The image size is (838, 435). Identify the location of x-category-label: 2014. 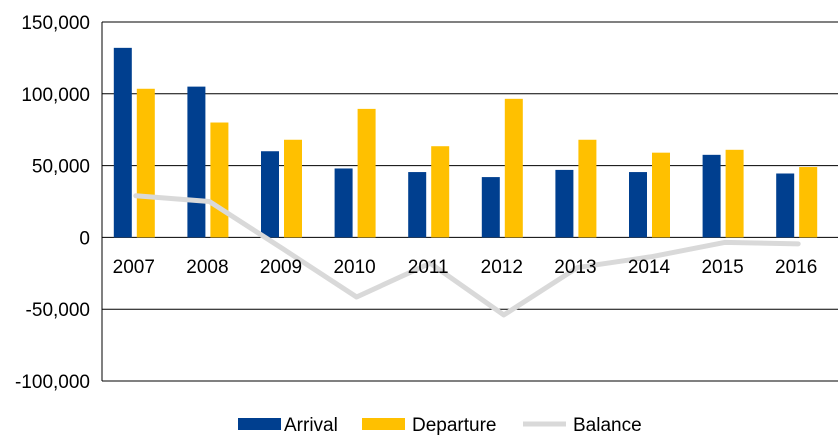
(649, 267).